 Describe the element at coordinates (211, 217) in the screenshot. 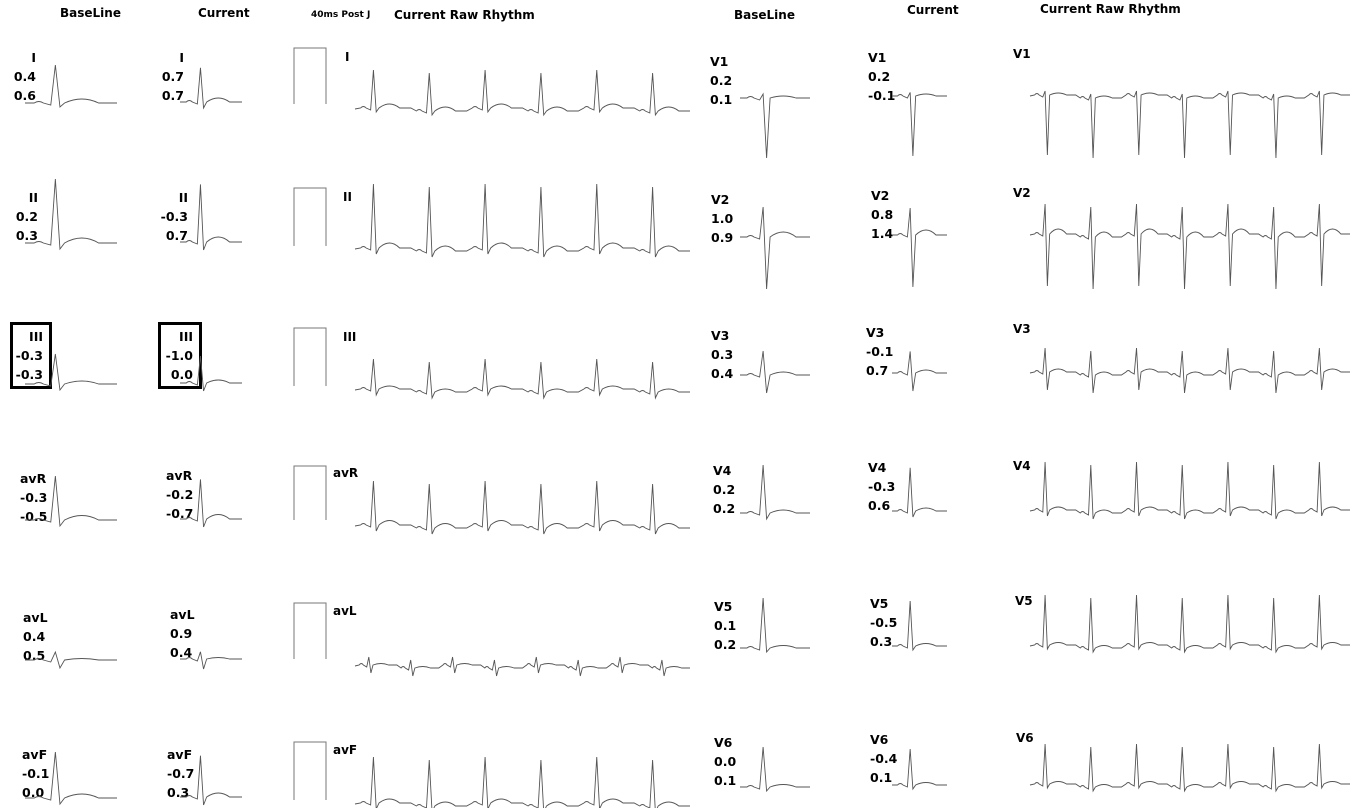

I see `current-trace-II` at that location.